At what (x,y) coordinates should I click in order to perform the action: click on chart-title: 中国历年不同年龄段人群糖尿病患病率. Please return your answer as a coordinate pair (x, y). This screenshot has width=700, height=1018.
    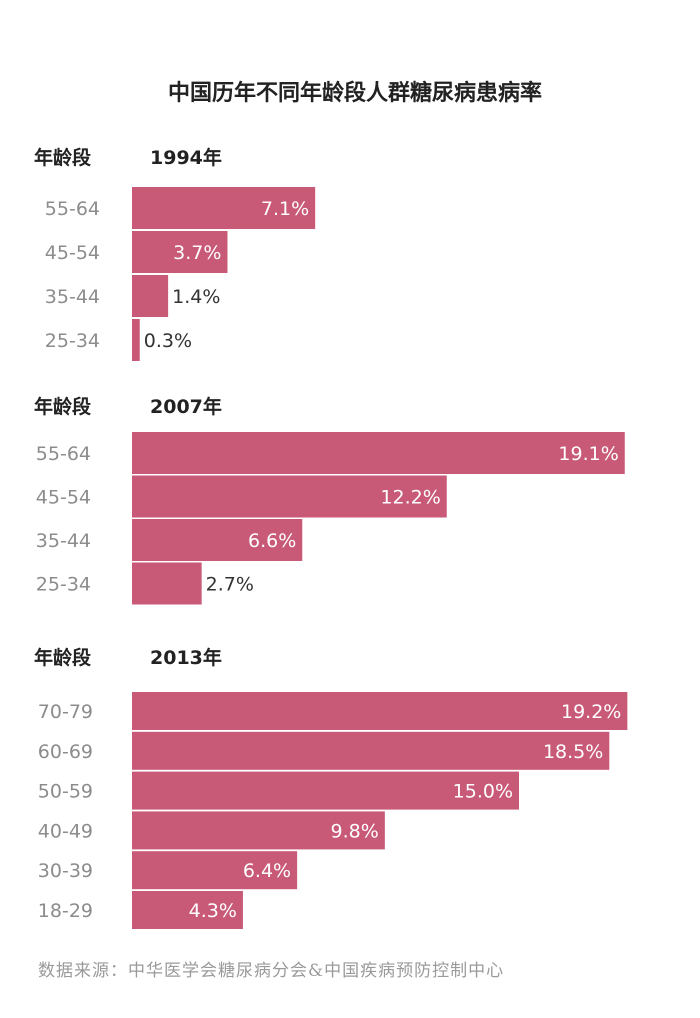
    Looking at the image, I should click on (355, 93).